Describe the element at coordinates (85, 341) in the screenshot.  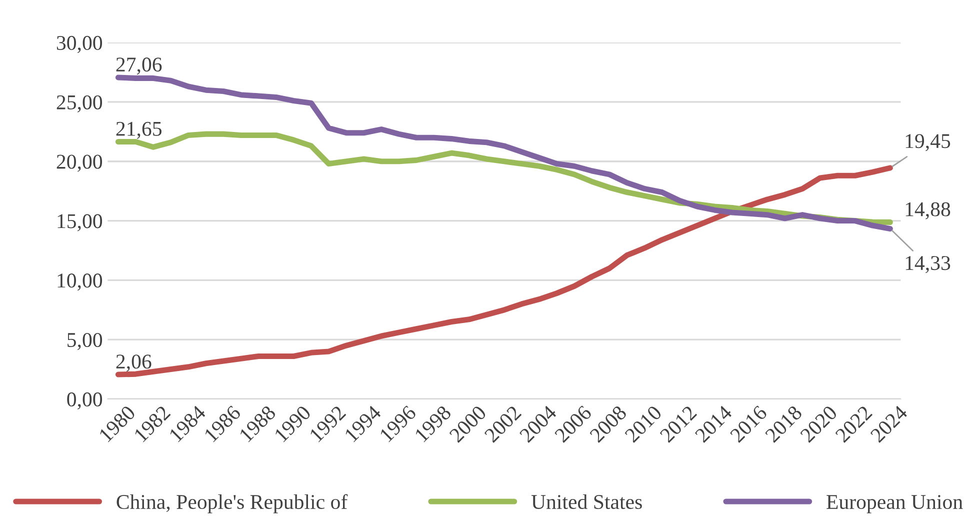
I see `y-tick-label: 5,00` at that location.